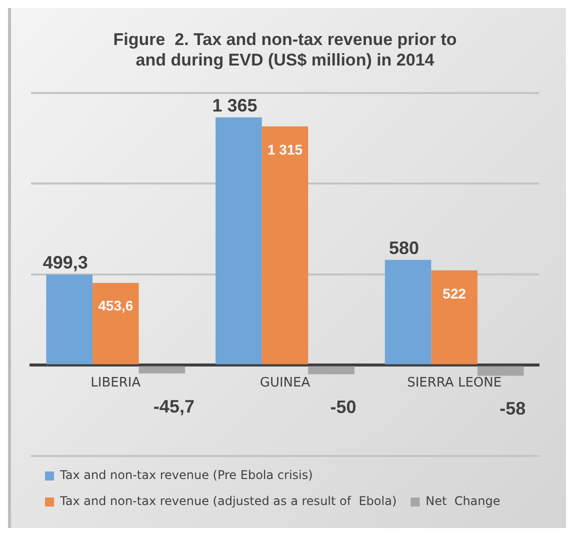 The width and height of the screenshot is (577, 550). Describe the element at coordinates (463, 501) in the screenshot. I see `legend-label: Net Change` at that location.